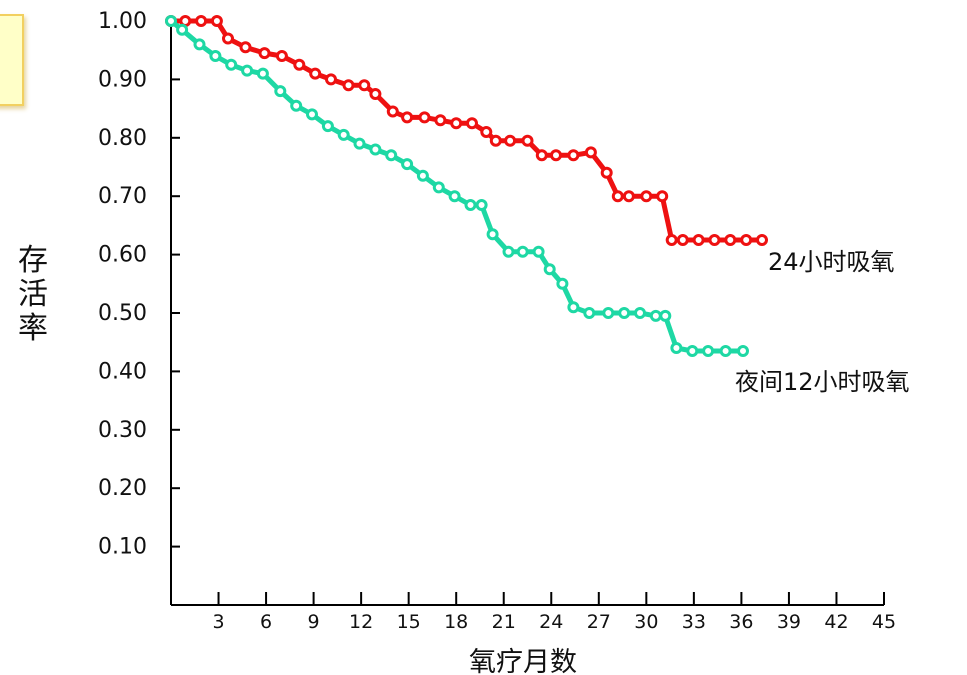 The height and width of the screenshot is (675, 967). I want to click on x-tick-label: 30, so click(646, 622).